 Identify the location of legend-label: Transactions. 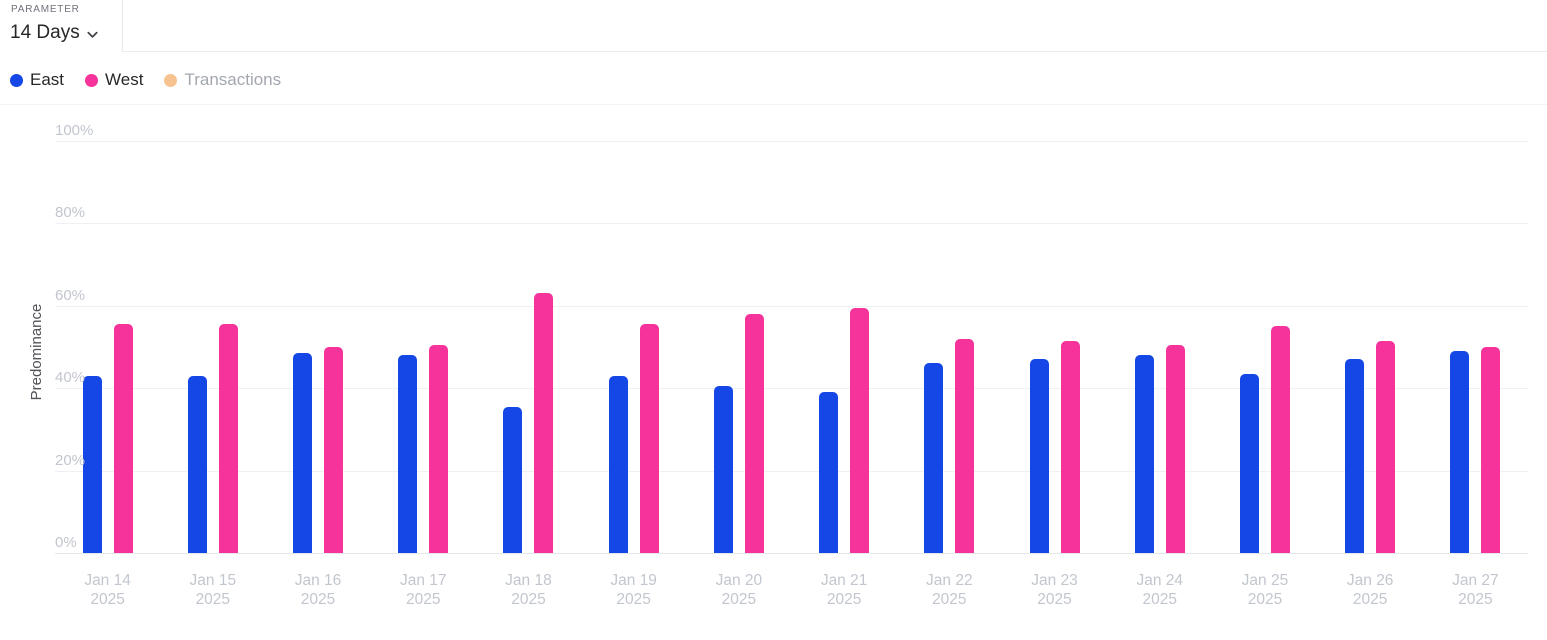
(233, 79).